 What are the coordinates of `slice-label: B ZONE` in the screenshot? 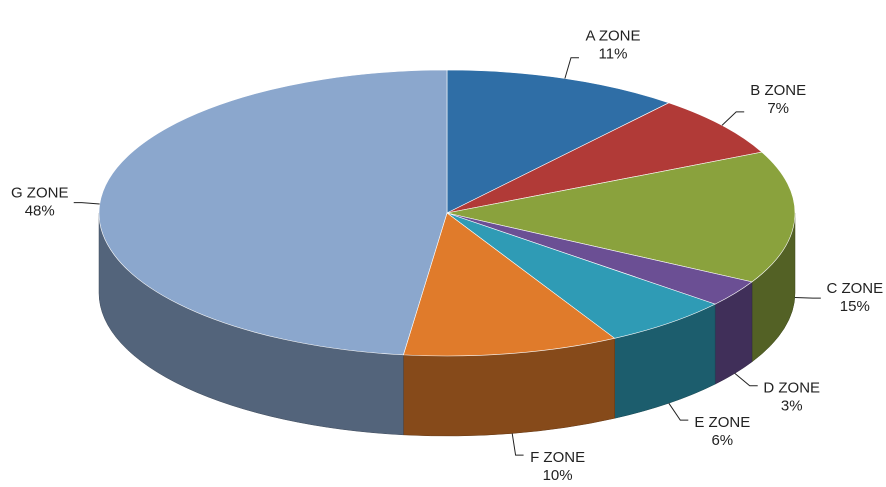 It's located at (778, 90).